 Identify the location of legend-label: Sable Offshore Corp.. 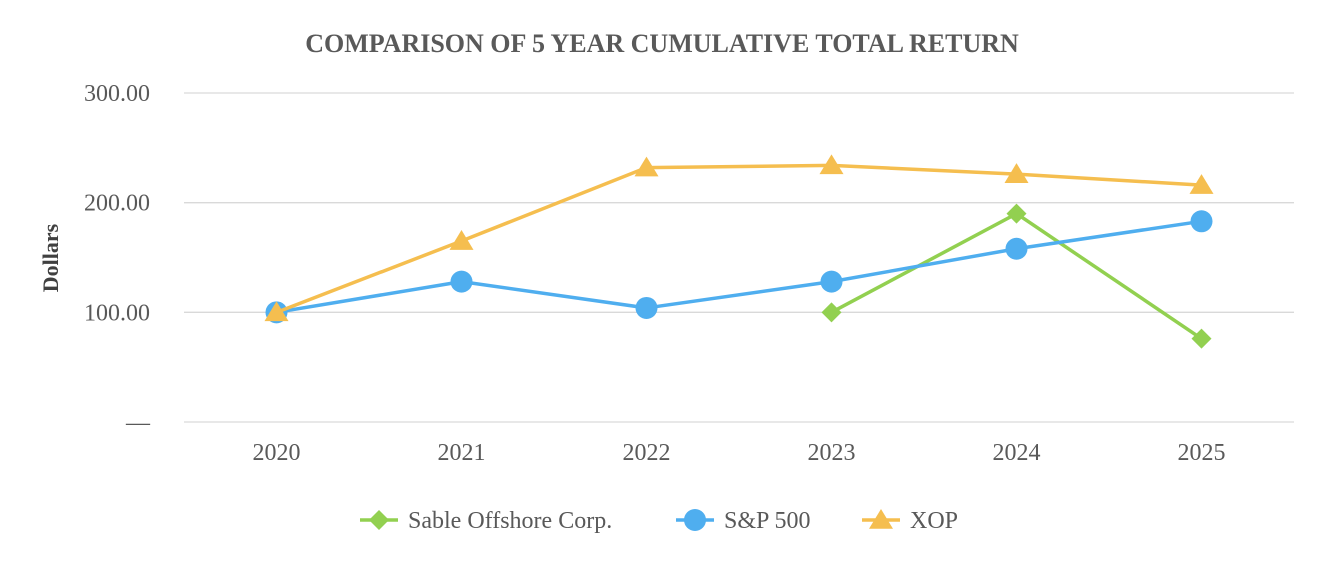
(510, 521).